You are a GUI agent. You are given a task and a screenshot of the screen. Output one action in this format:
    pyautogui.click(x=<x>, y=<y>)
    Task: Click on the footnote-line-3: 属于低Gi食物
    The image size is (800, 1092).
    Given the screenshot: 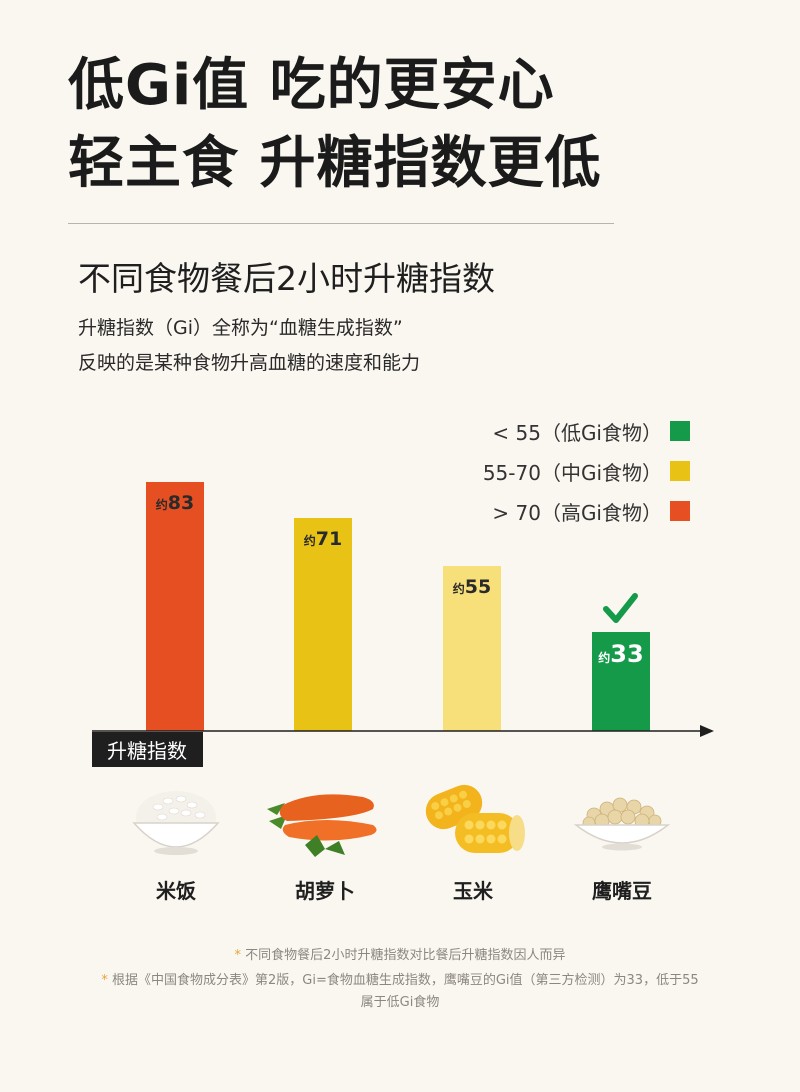 What is the action you would take?
    pyautogui.click(x=400, y=1002)
    